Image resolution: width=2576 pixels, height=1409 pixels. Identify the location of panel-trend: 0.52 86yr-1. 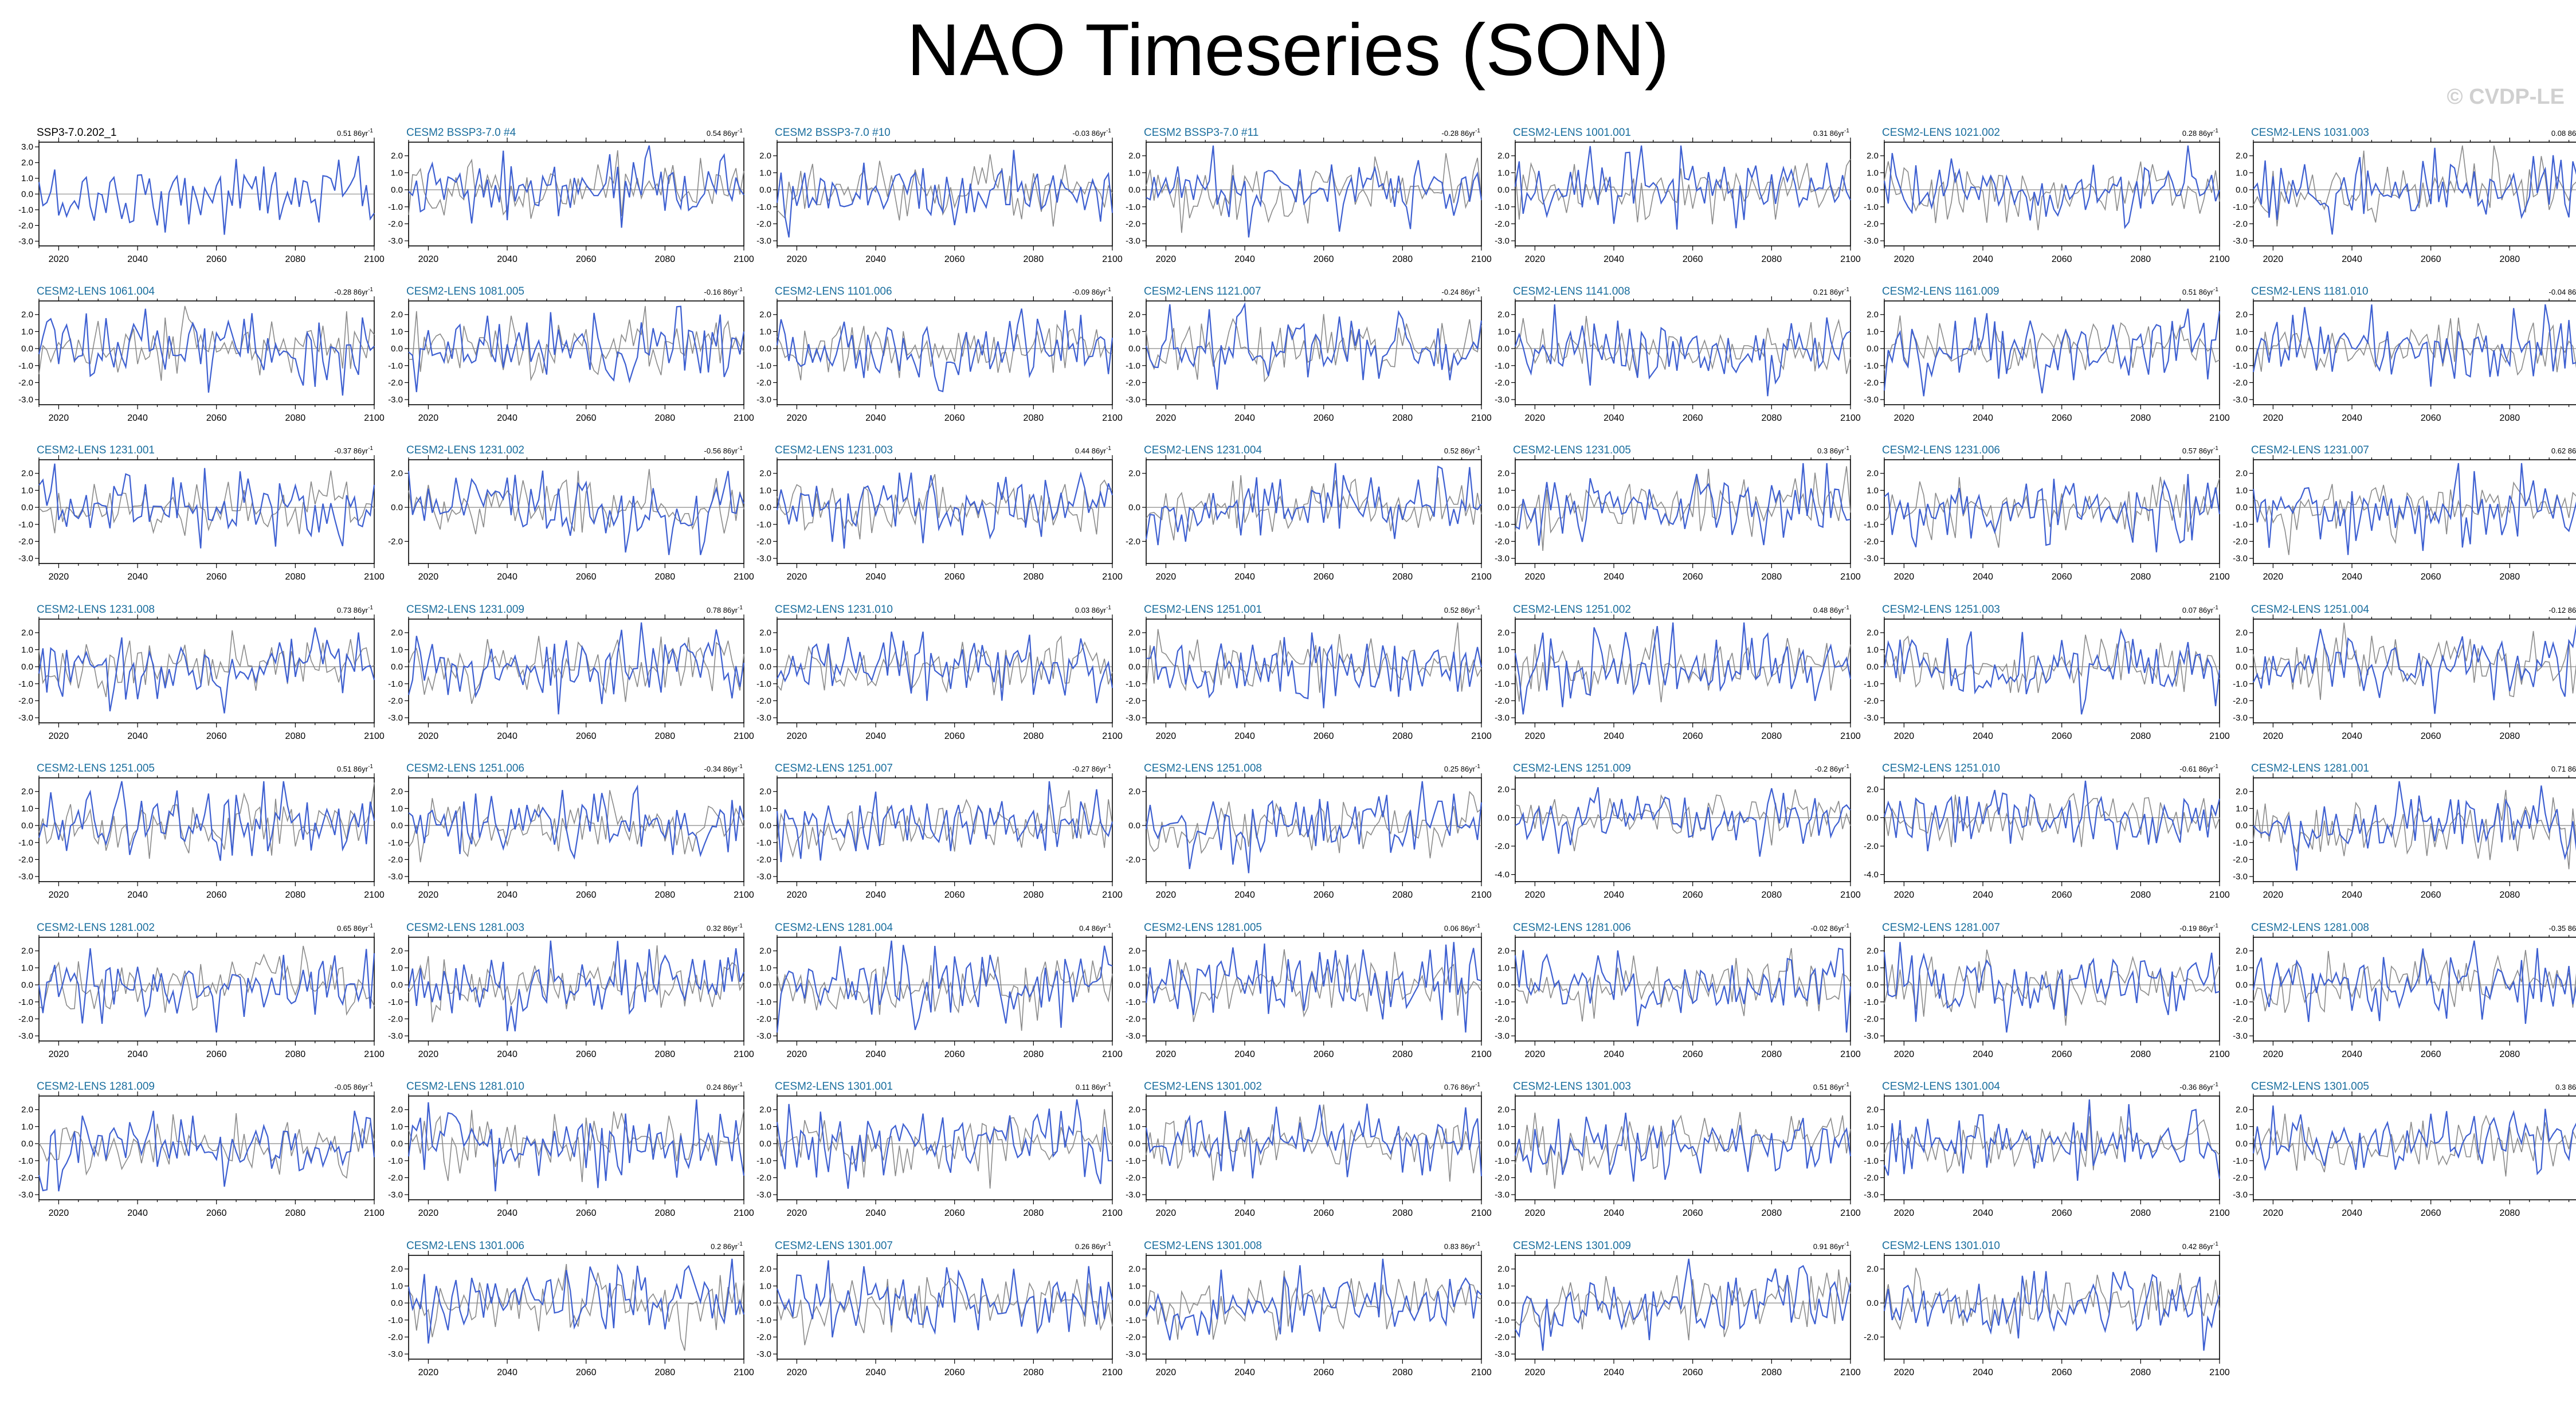
(1462, 610).